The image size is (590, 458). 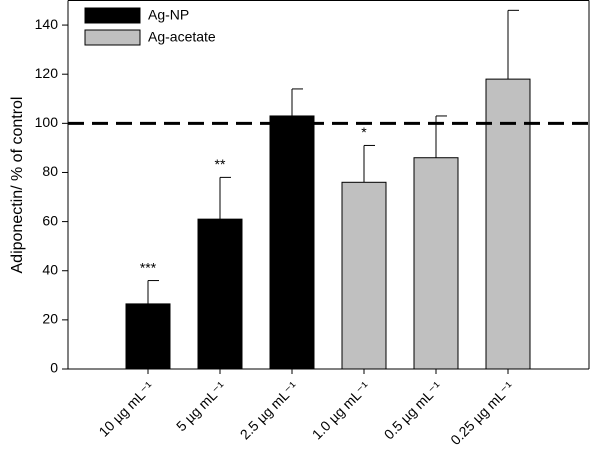 I want to click on y-tick-label: 0, so click(x=54, y=368).